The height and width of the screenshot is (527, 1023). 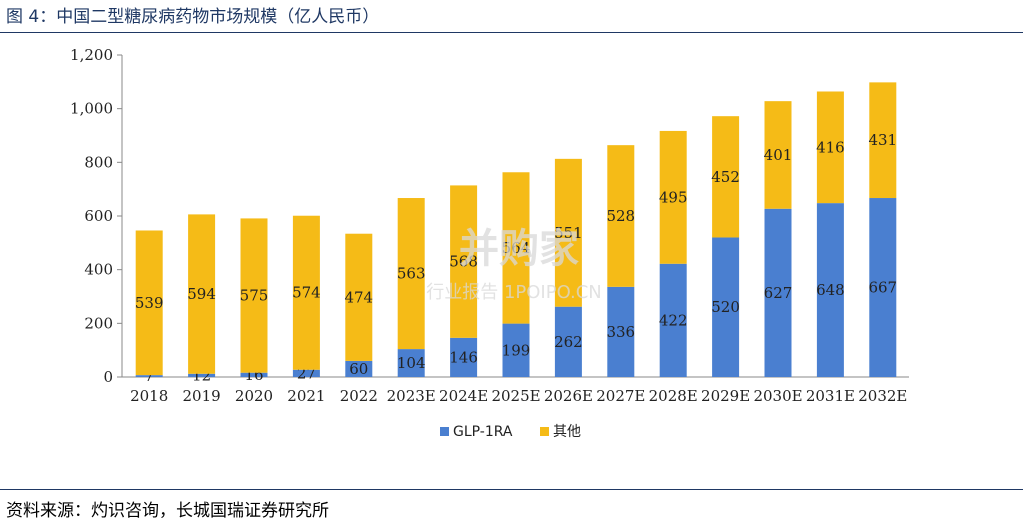 I want to click on x-tick-label: 2022, so click(x=359, y=396).